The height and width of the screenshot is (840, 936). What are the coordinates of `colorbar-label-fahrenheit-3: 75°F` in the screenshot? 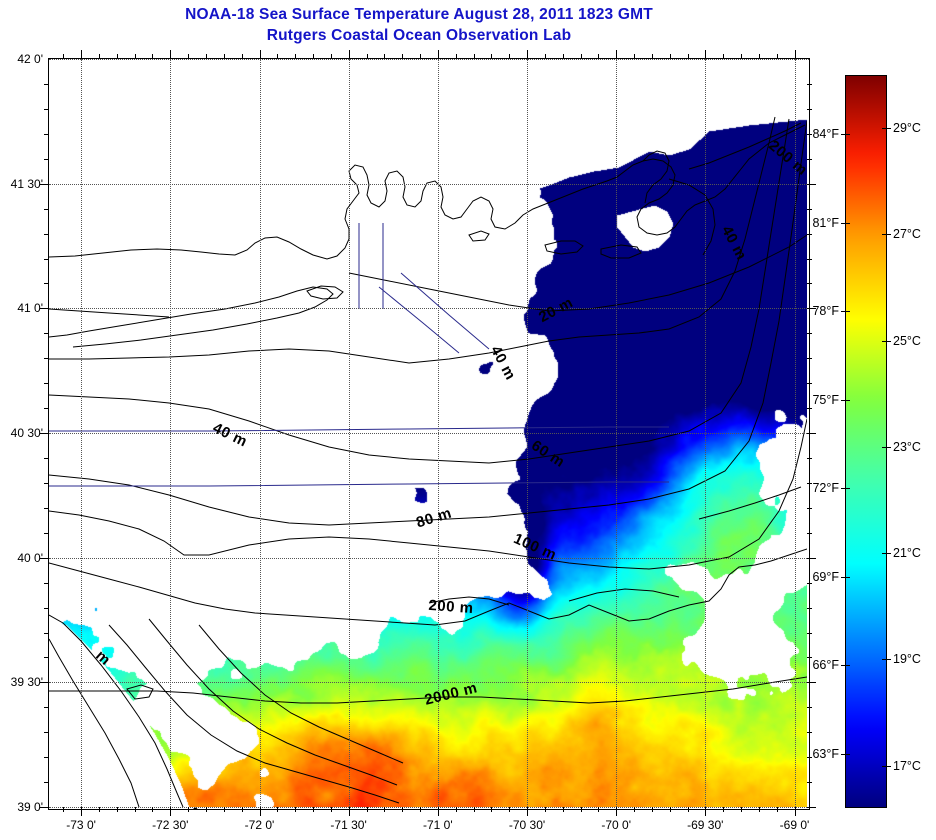 It's located at (825, 399).